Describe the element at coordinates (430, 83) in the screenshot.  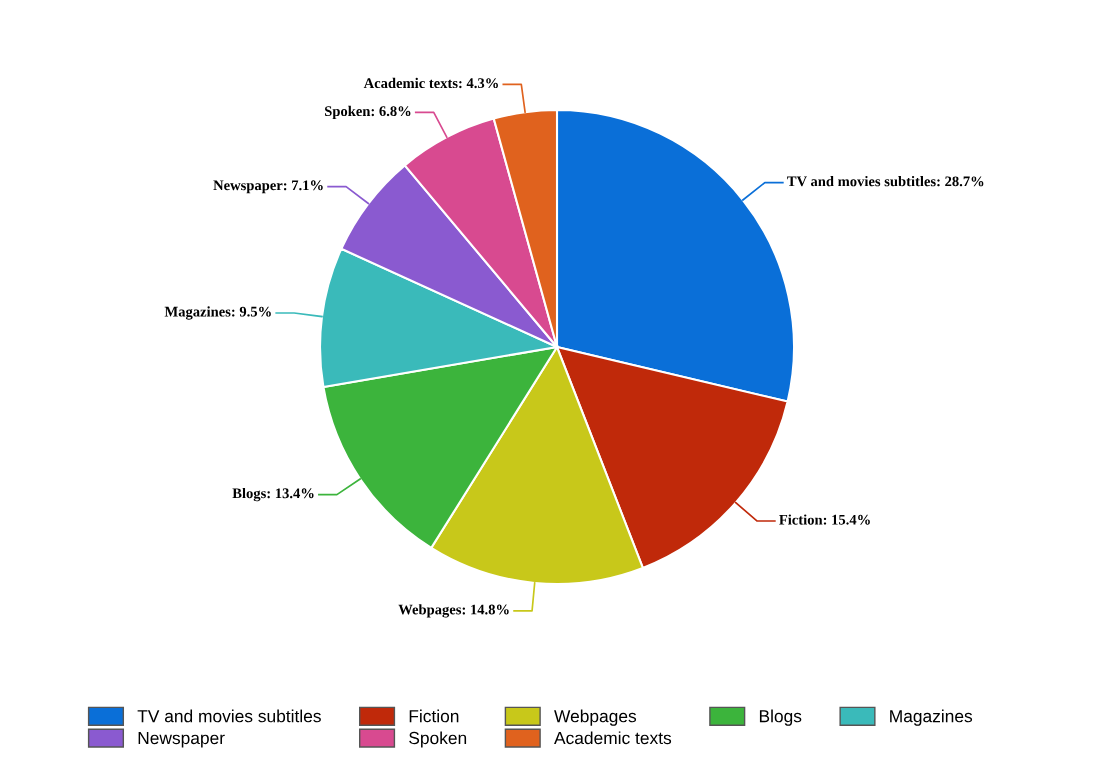
I see `data-label: Academic texts: 4.3%` at that location.